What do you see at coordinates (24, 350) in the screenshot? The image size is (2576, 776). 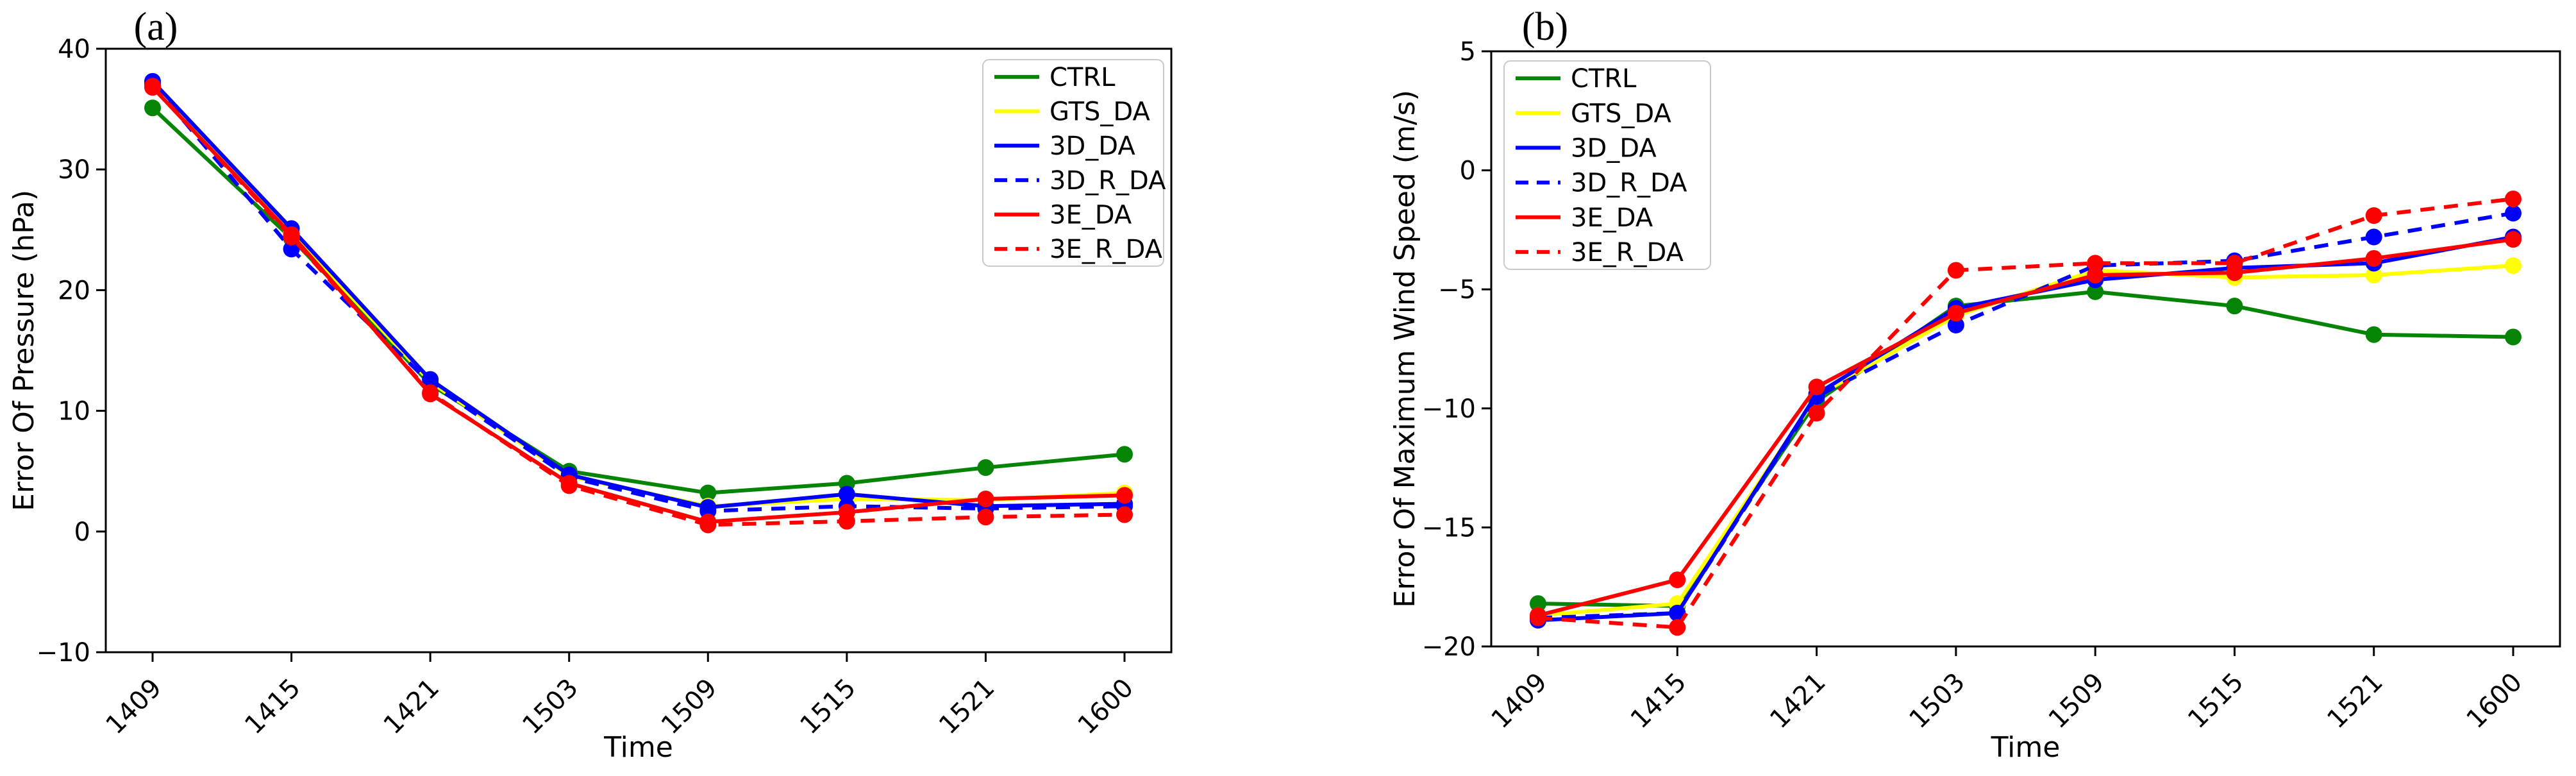 I see `panel-a-y-axis-label: Error Of Pressure (hPa)` at bounding box center [24, 350].